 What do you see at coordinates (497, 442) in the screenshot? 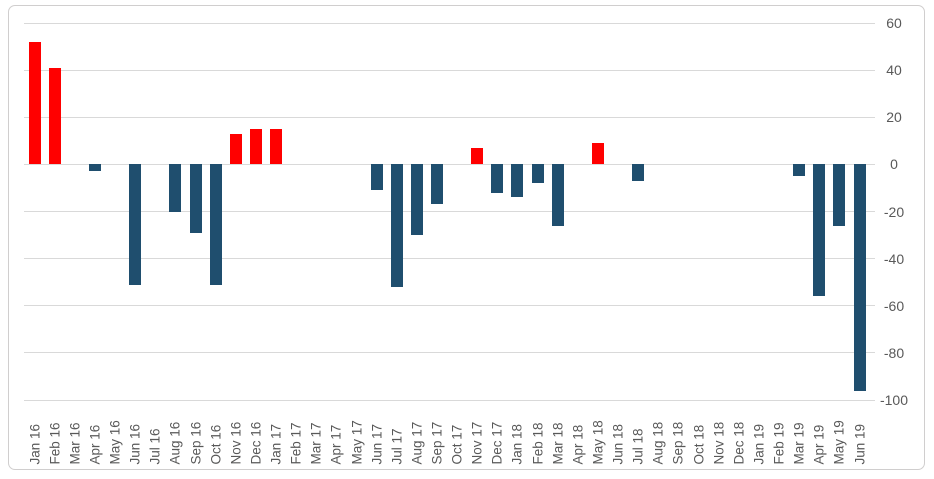
I see `x-tick-label-dec-17: Dec 17` at bounding box center [497, 442].